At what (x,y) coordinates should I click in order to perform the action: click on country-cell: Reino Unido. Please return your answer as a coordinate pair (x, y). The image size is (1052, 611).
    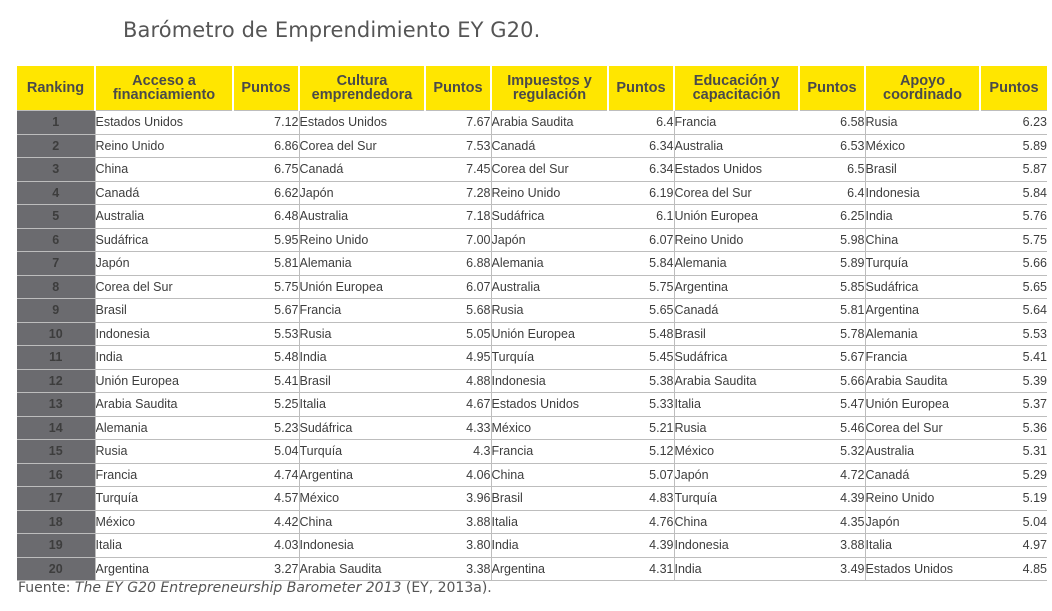
    Looking at the image, I should click on (736, 240).